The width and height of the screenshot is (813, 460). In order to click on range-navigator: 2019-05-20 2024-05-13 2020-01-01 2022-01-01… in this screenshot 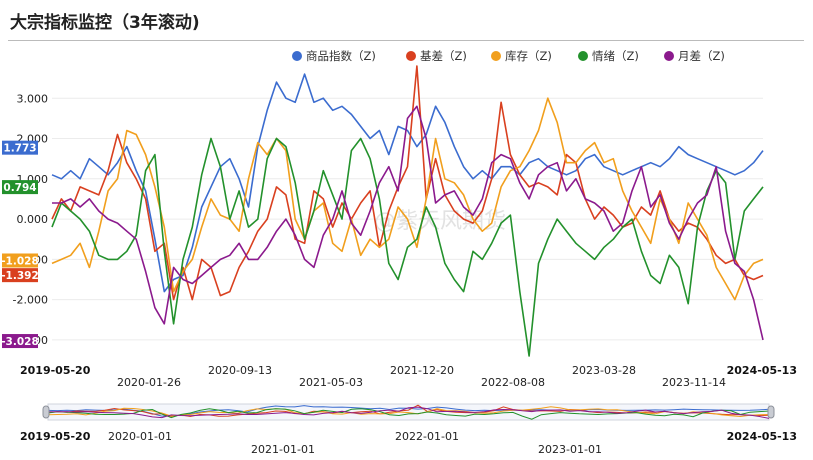, I will do `click(408, 429)`.